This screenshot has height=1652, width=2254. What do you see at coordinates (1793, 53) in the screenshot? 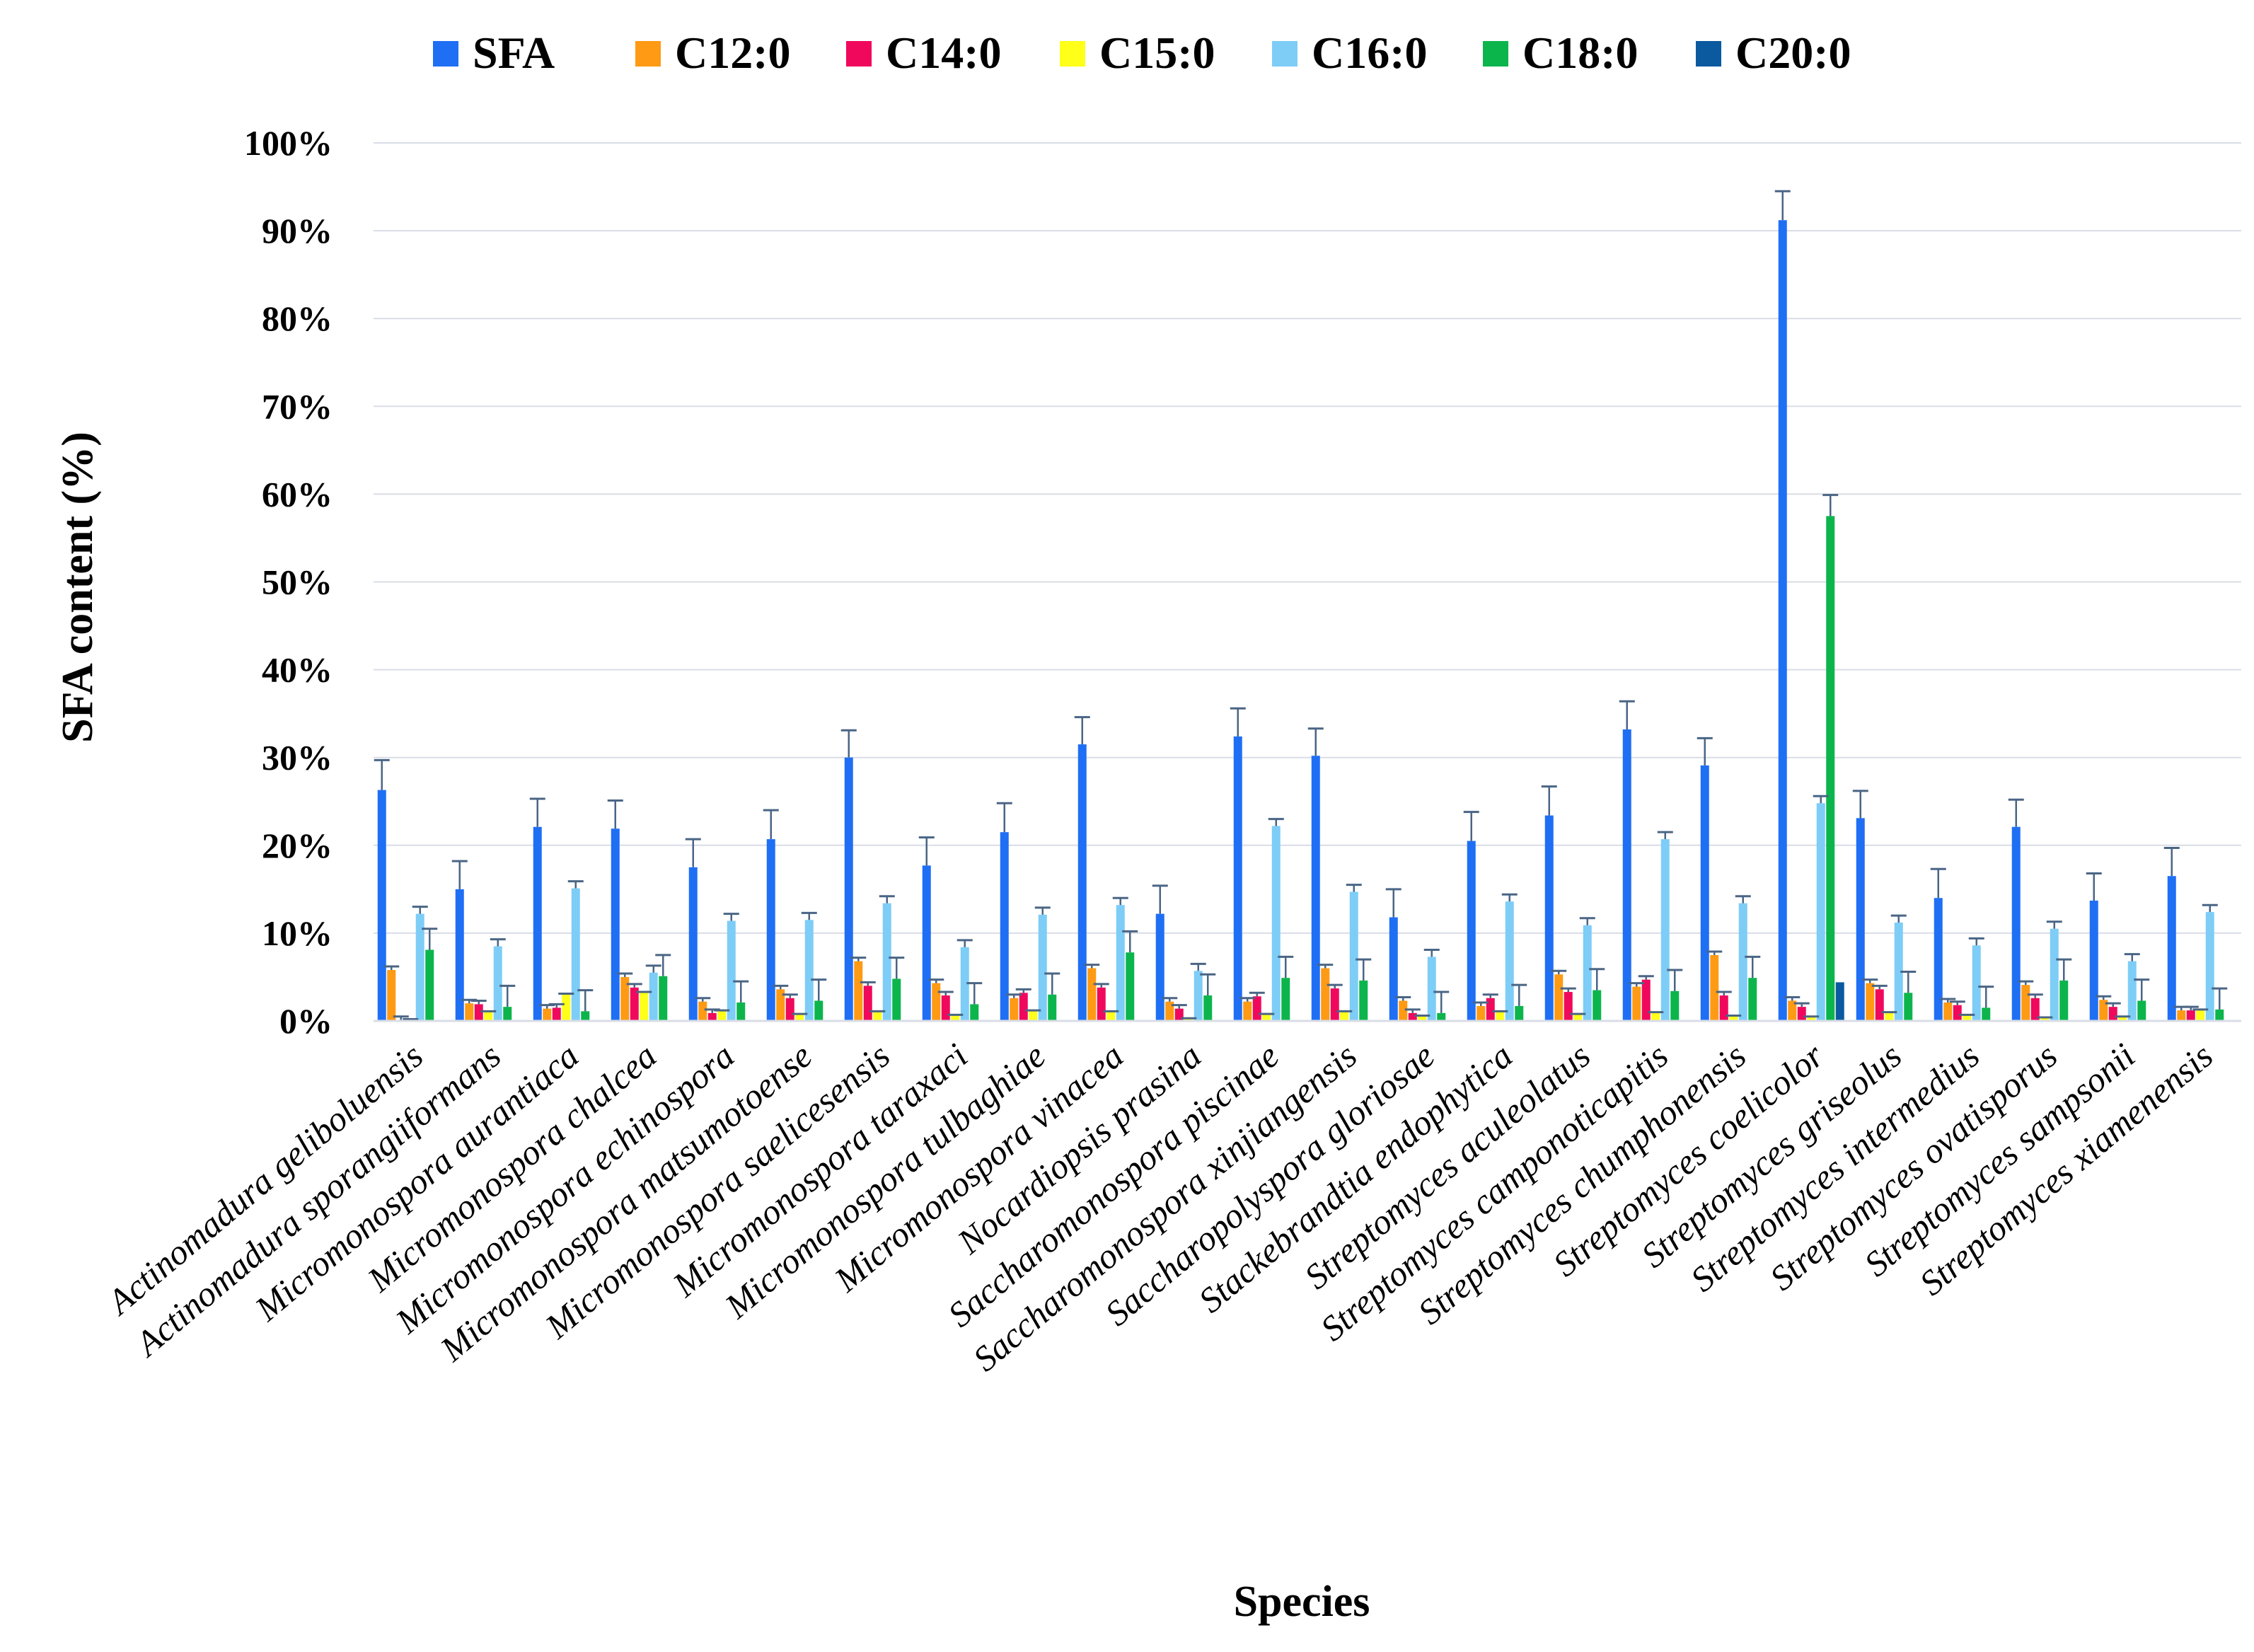
I see `legend-label: C20:0` at bounding box center [1793, 53].